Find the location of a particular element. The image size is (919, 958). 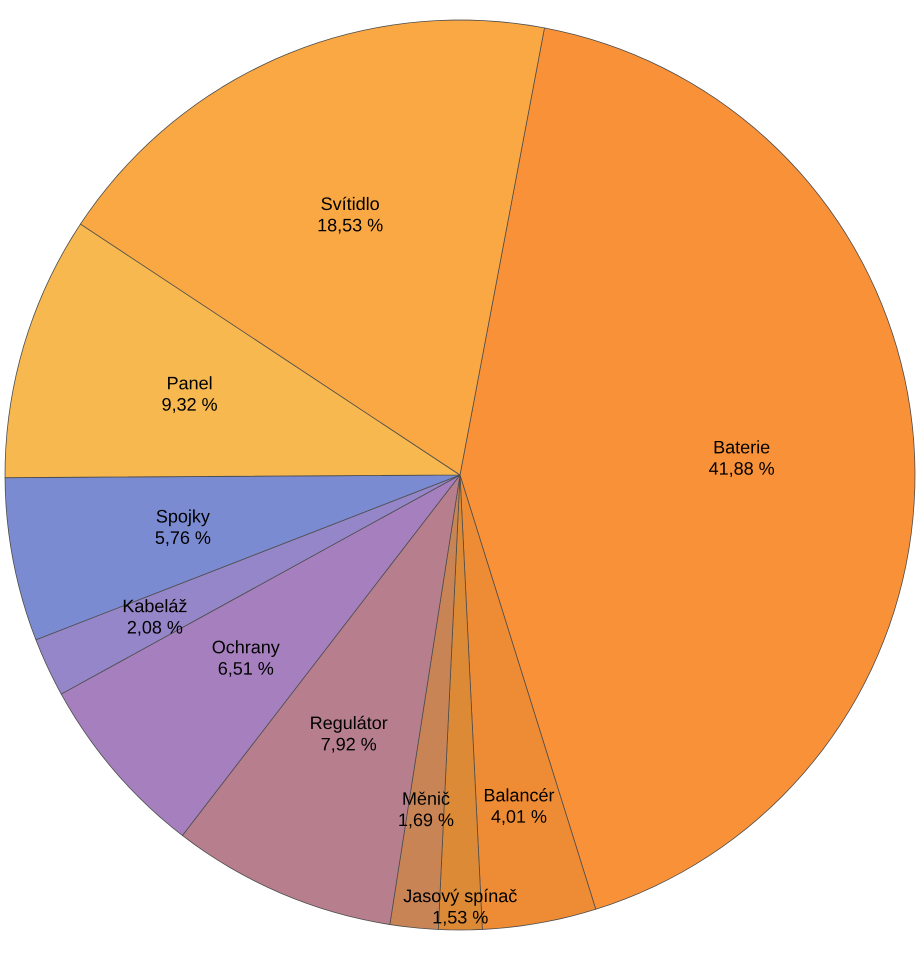

data-label: 2,08 % is located at coordinates (155, 628).